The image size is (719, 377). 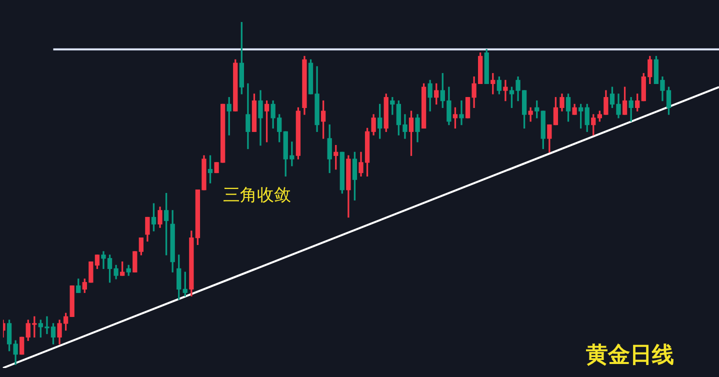 What do you see at coordinates (629, 355) in the screenshot?
I see `annotation: 黄金日线` at bounding box center [629, 355].